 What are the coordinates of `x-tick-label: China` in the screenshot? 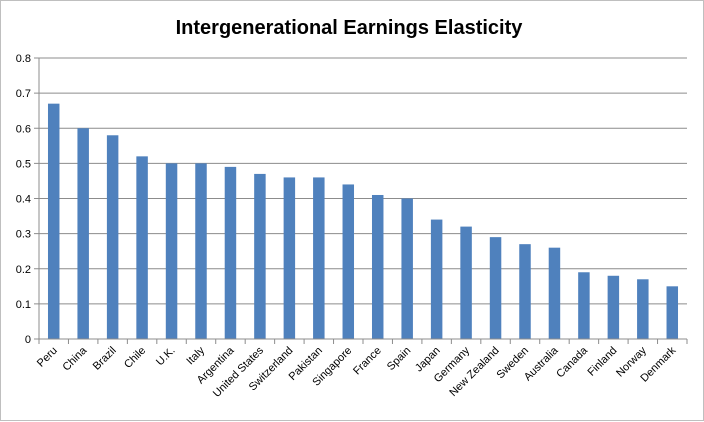 It's located at (74, 358).